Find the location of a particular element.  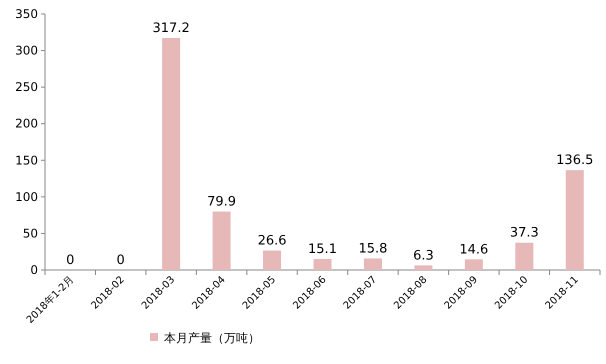

y-tick-label: 300 is located at coordinates (26, 51).